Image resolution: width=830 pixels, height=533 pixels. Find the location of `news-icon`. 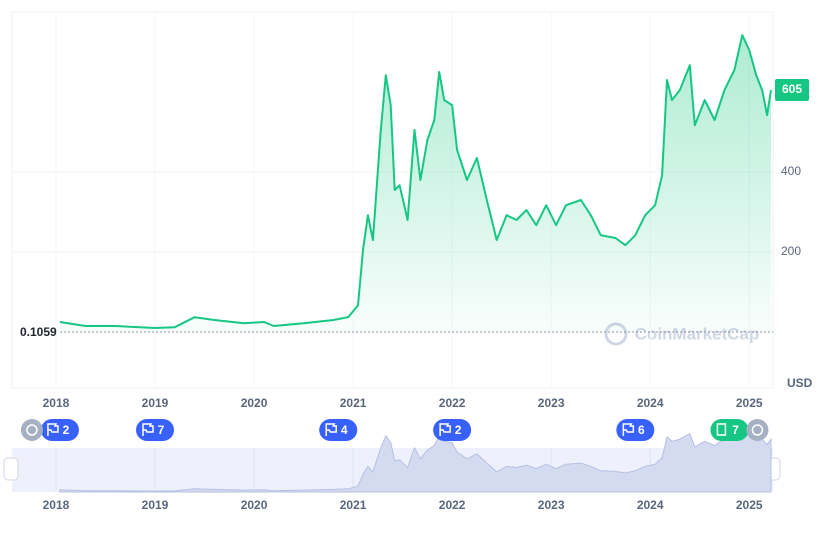

news-icon is located at coordinates (721, 429).